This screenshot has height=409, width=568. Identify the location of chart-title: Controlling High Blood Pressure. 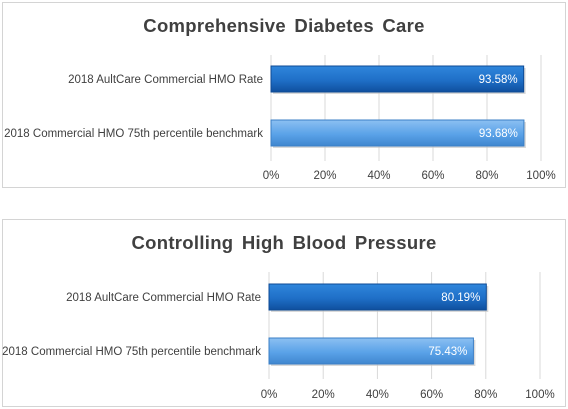
(284, 242).